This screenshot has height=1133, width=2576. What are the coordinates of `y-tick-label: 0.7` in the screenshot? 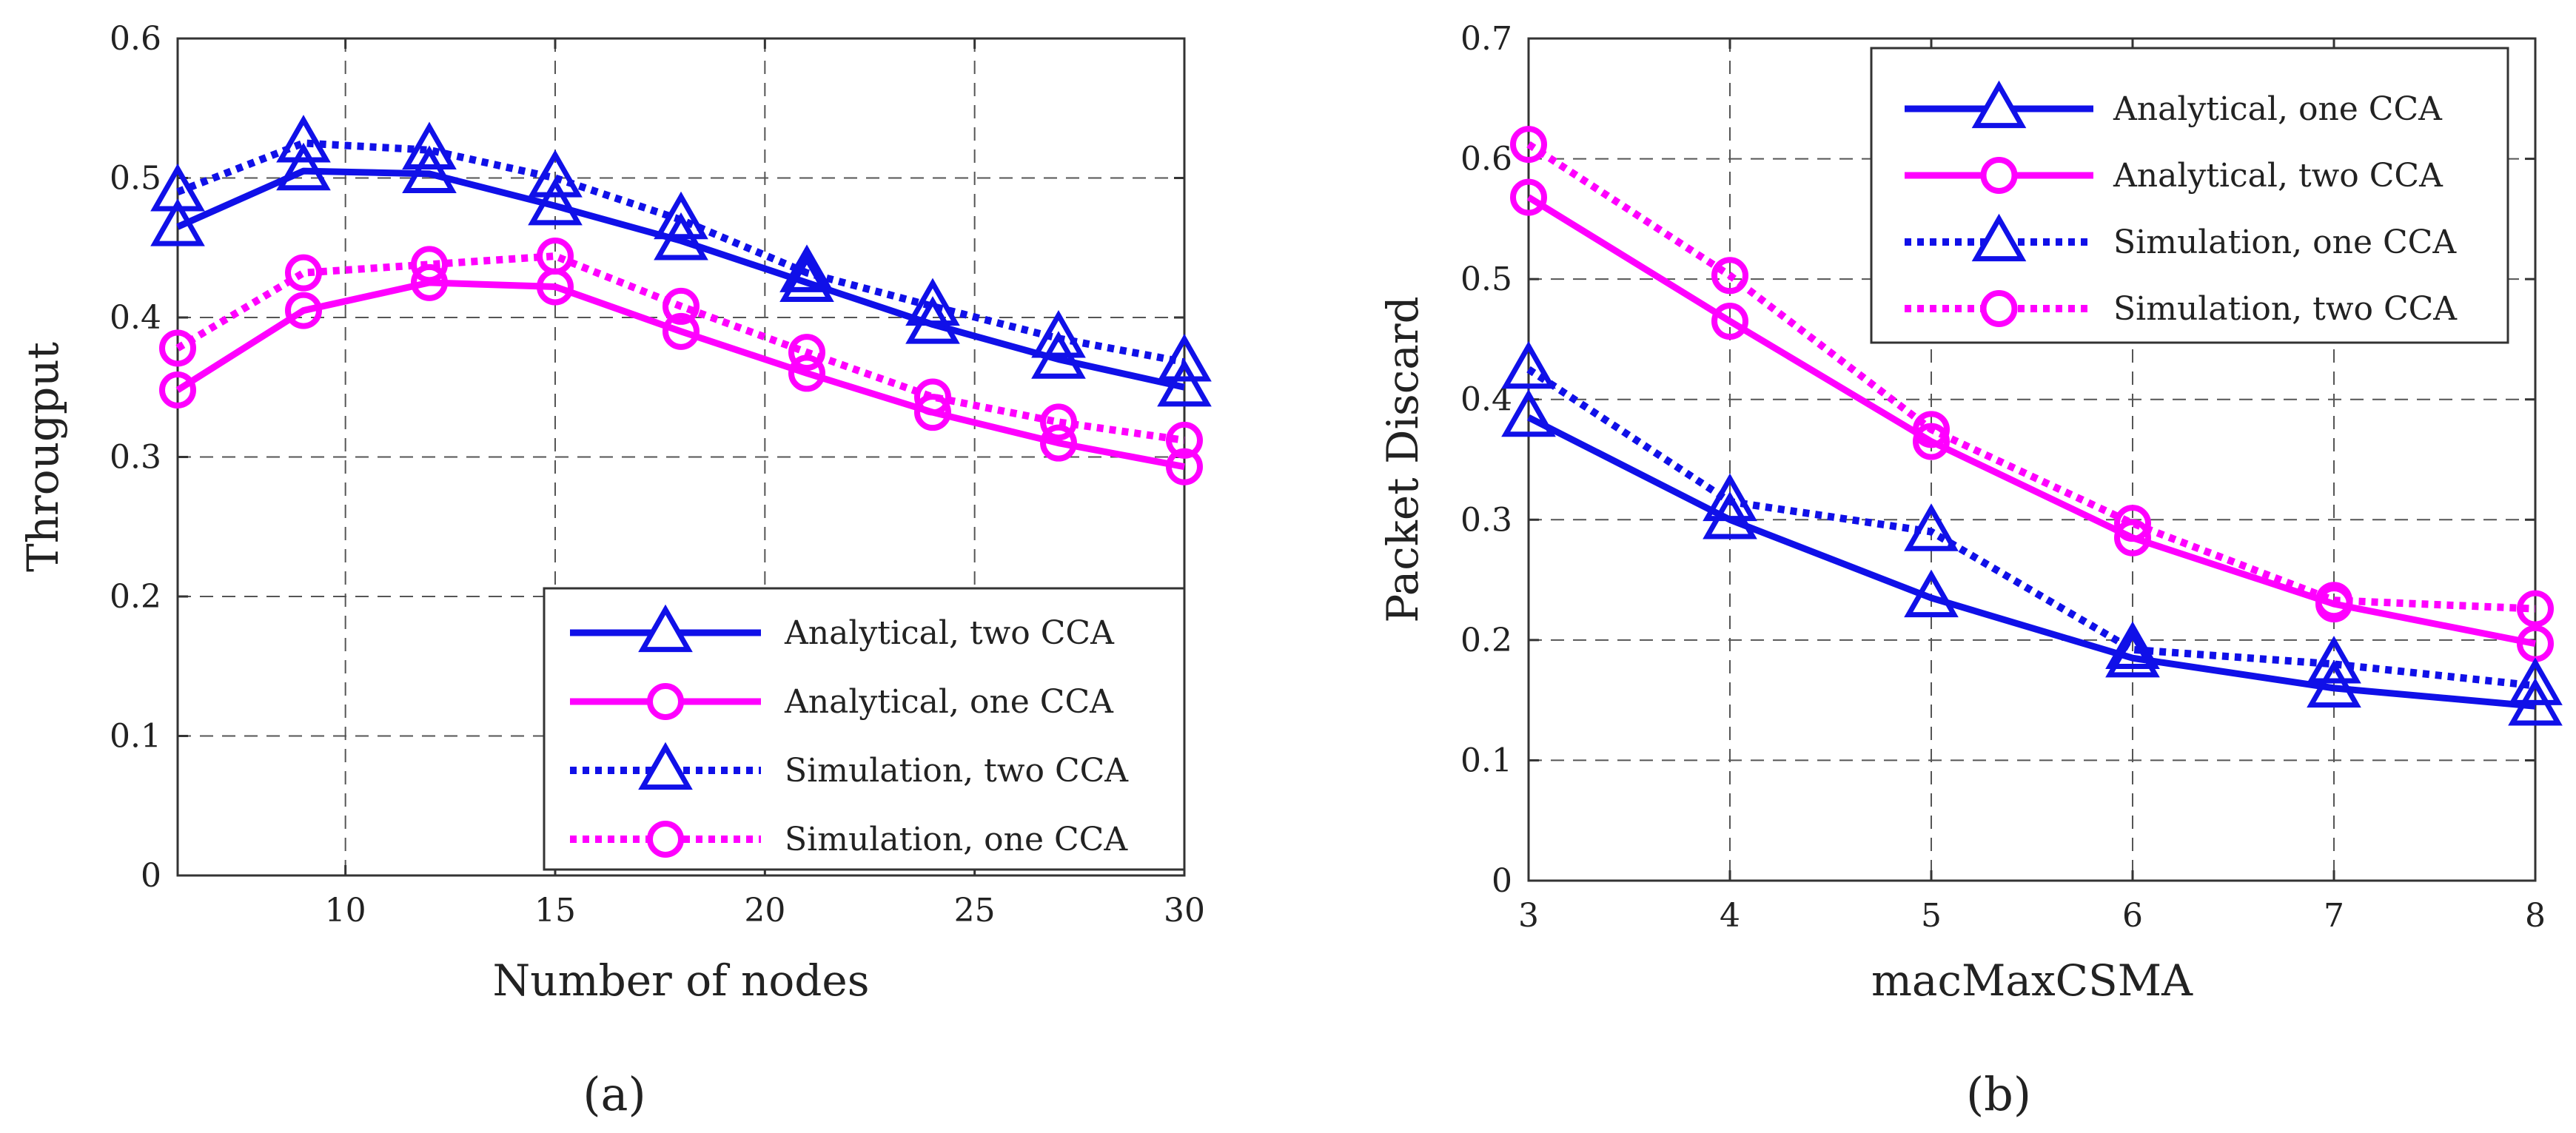 It's located at (1486, 39).